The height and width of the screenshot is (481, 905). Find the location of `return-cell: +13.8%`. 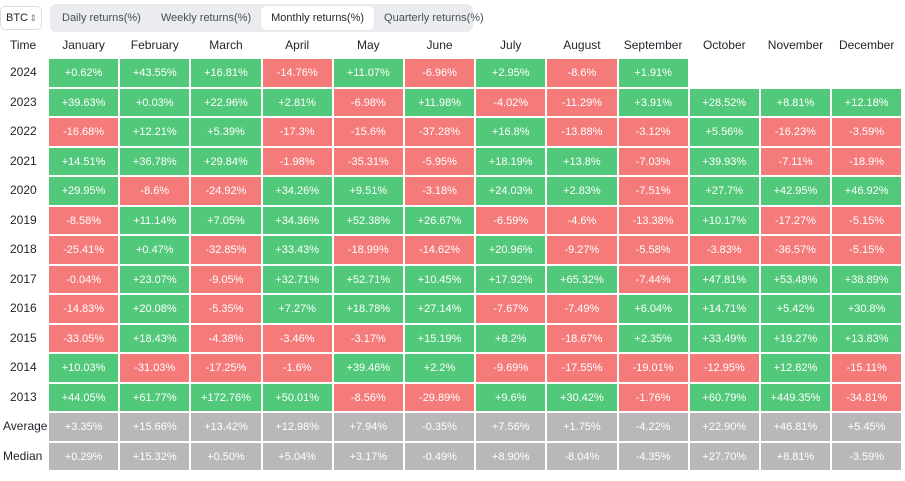

return-cell: +13.8% is located at coordinates (582, 161).